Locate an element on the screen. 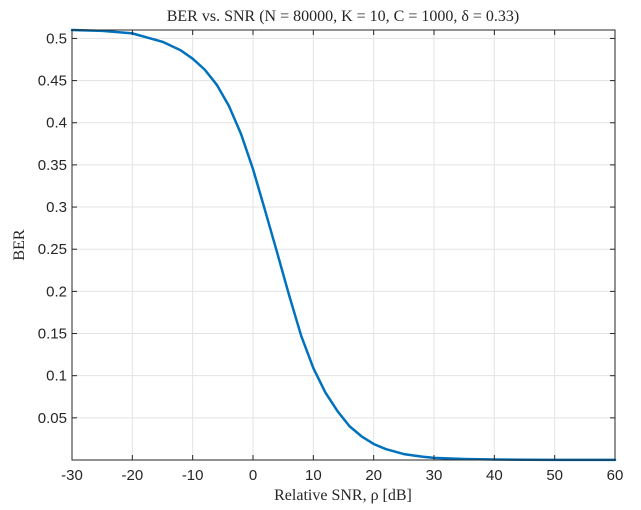  x-tick-label: -10 is located at coordinates (193, 475).